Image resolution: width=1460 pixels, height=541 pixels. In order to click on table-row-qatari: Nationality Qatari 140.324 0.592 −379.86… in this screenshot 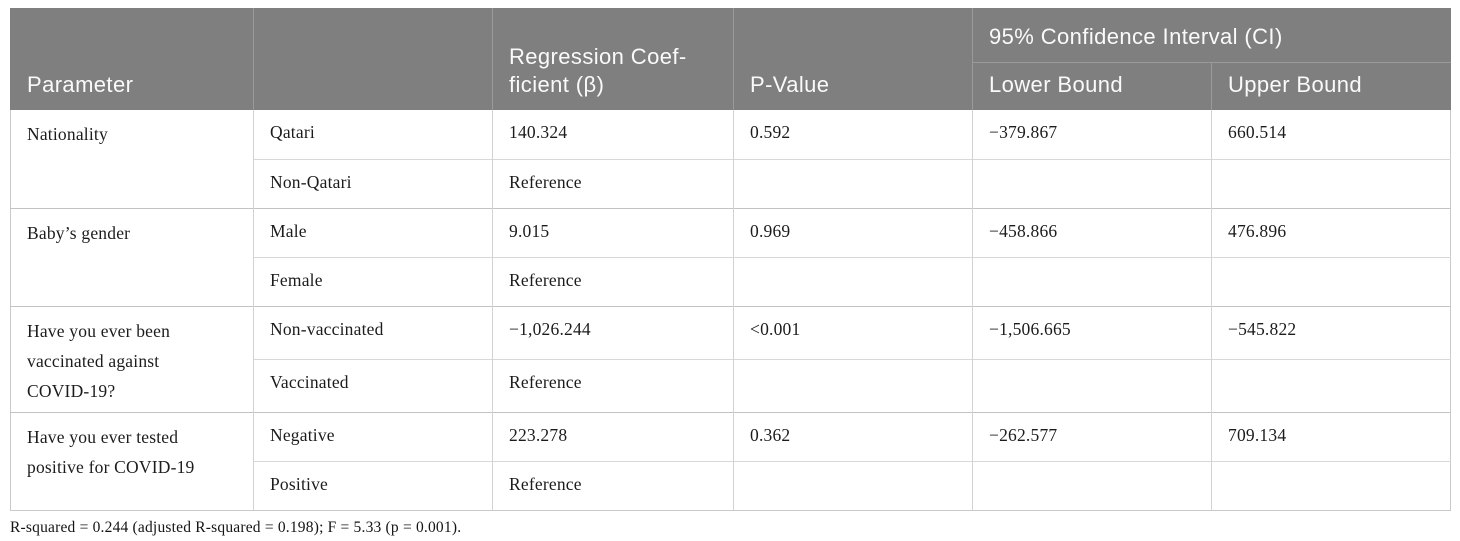, I will do `click(731, 134)`.